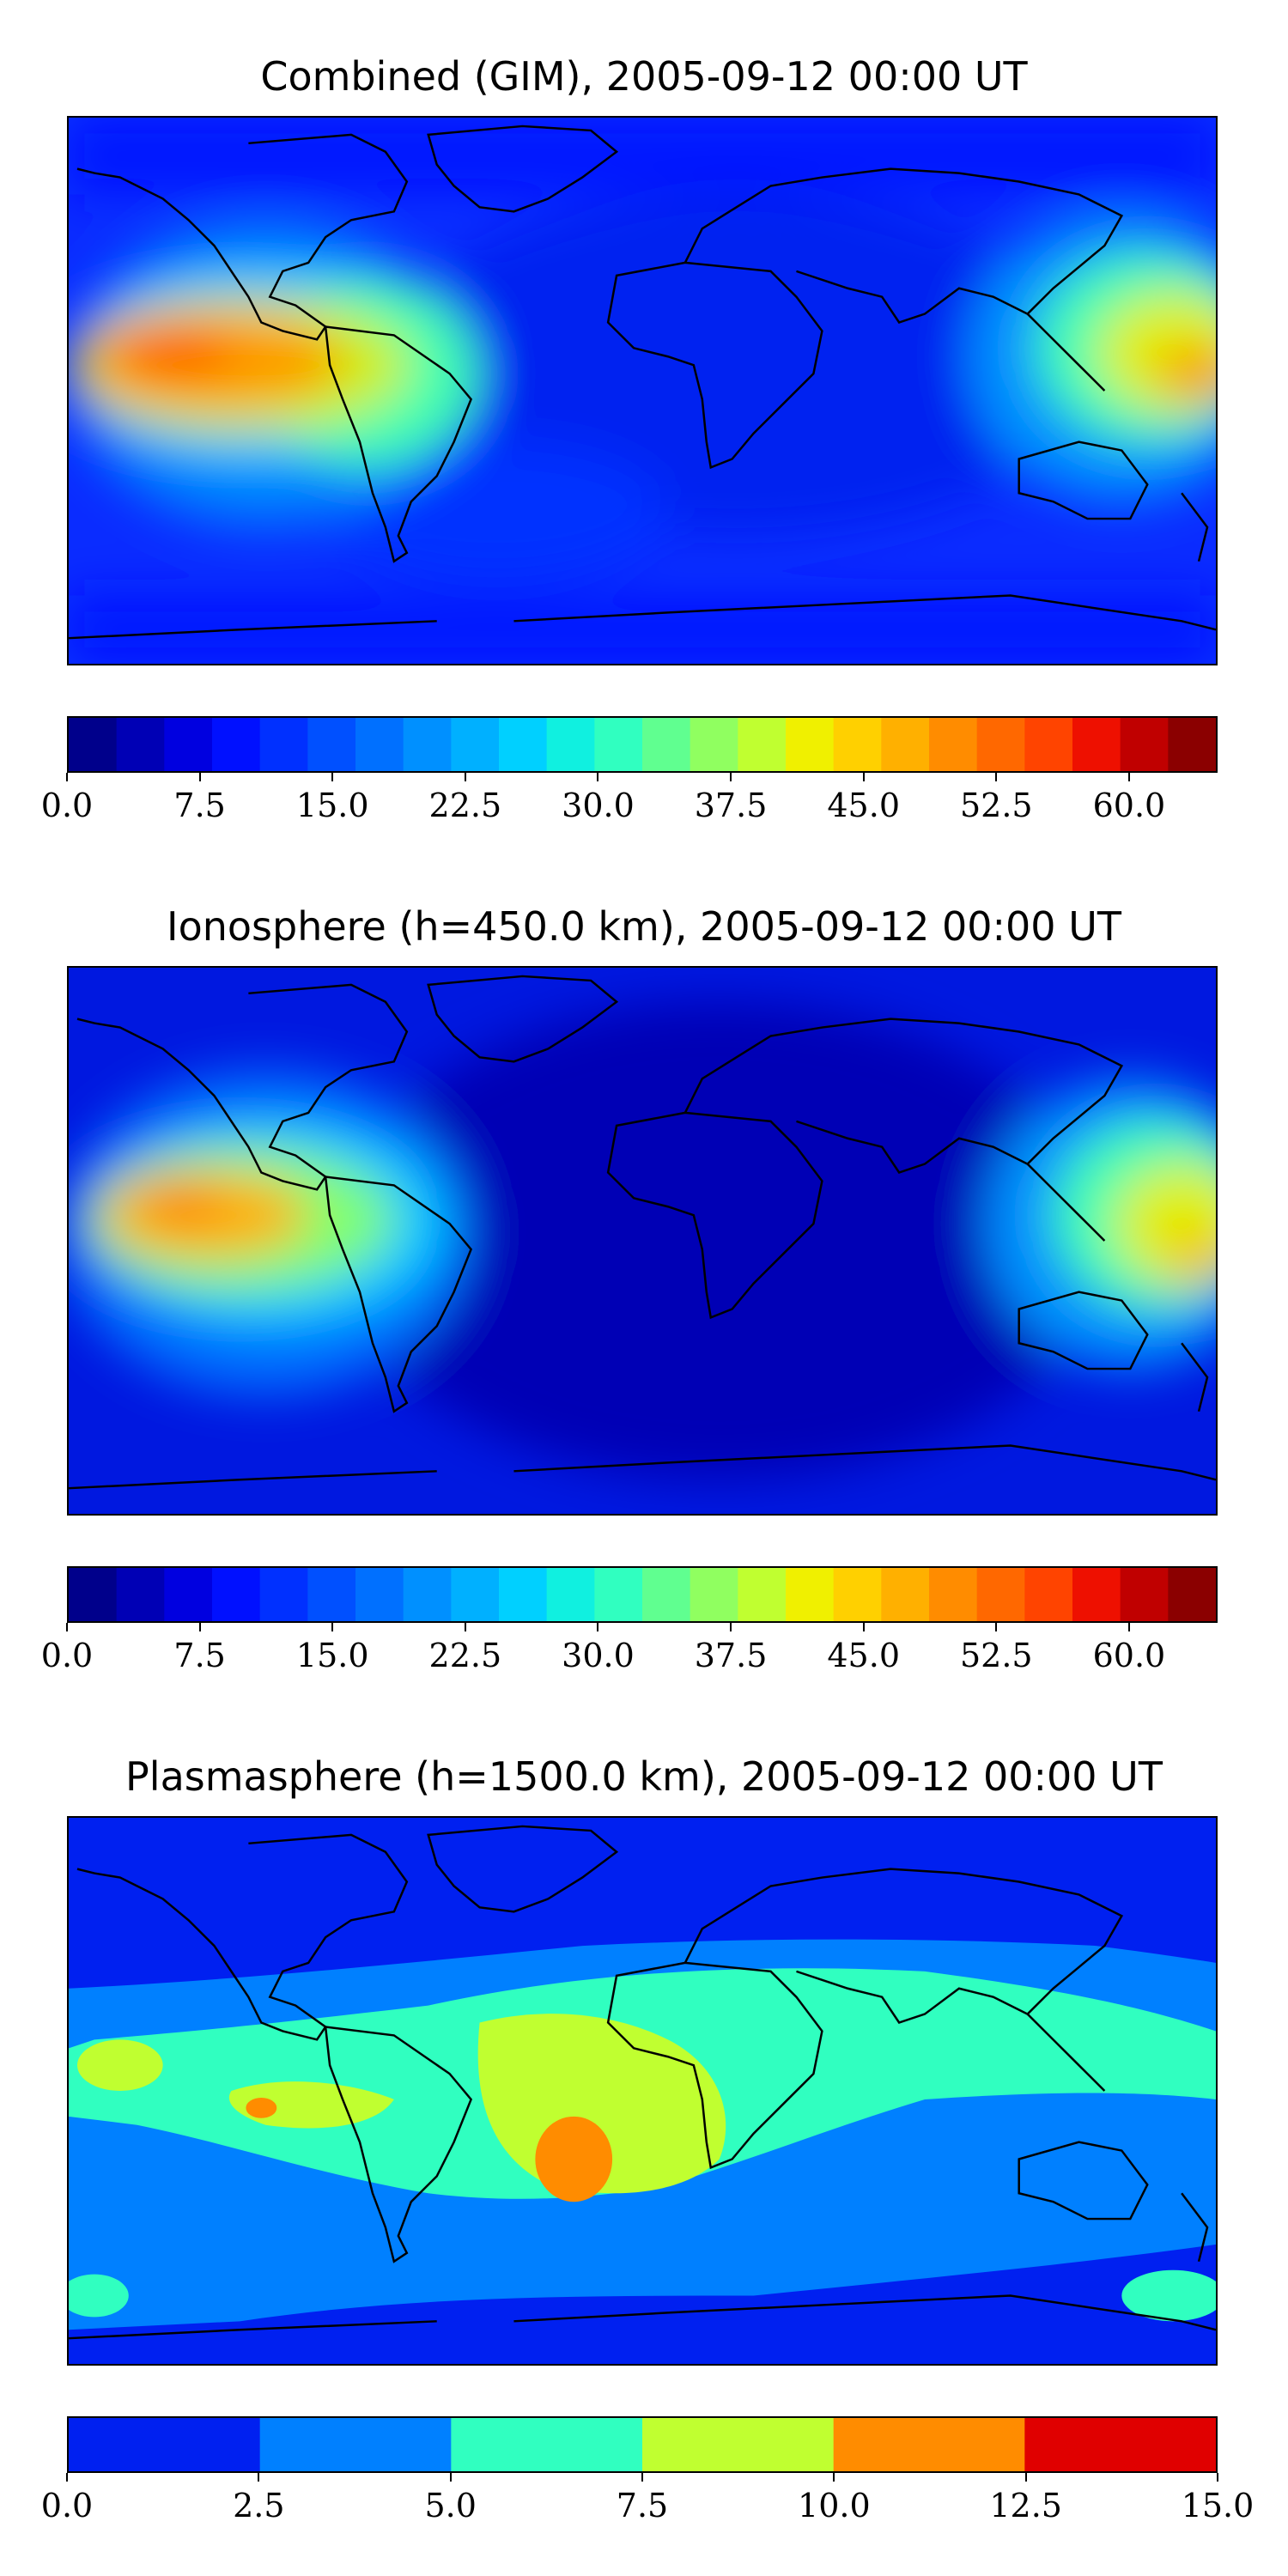 This screenshot has width=1288, height=2576. I want to click on colorbar-tick-label: 22.5, so click(465, 806).